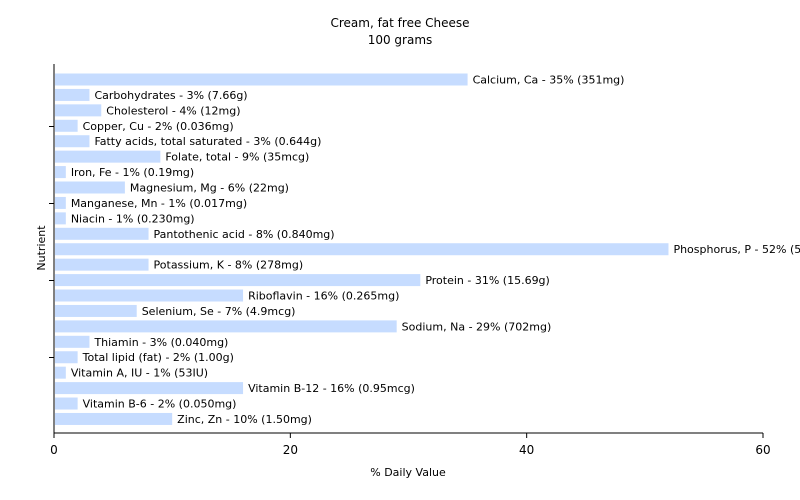 The height and width of the screenshot is (500, 800). Describe the element at coordinates (160, 342) in the screenshot. I see `bar-label: Thiamin - 3% (0.040mg)` at that location.